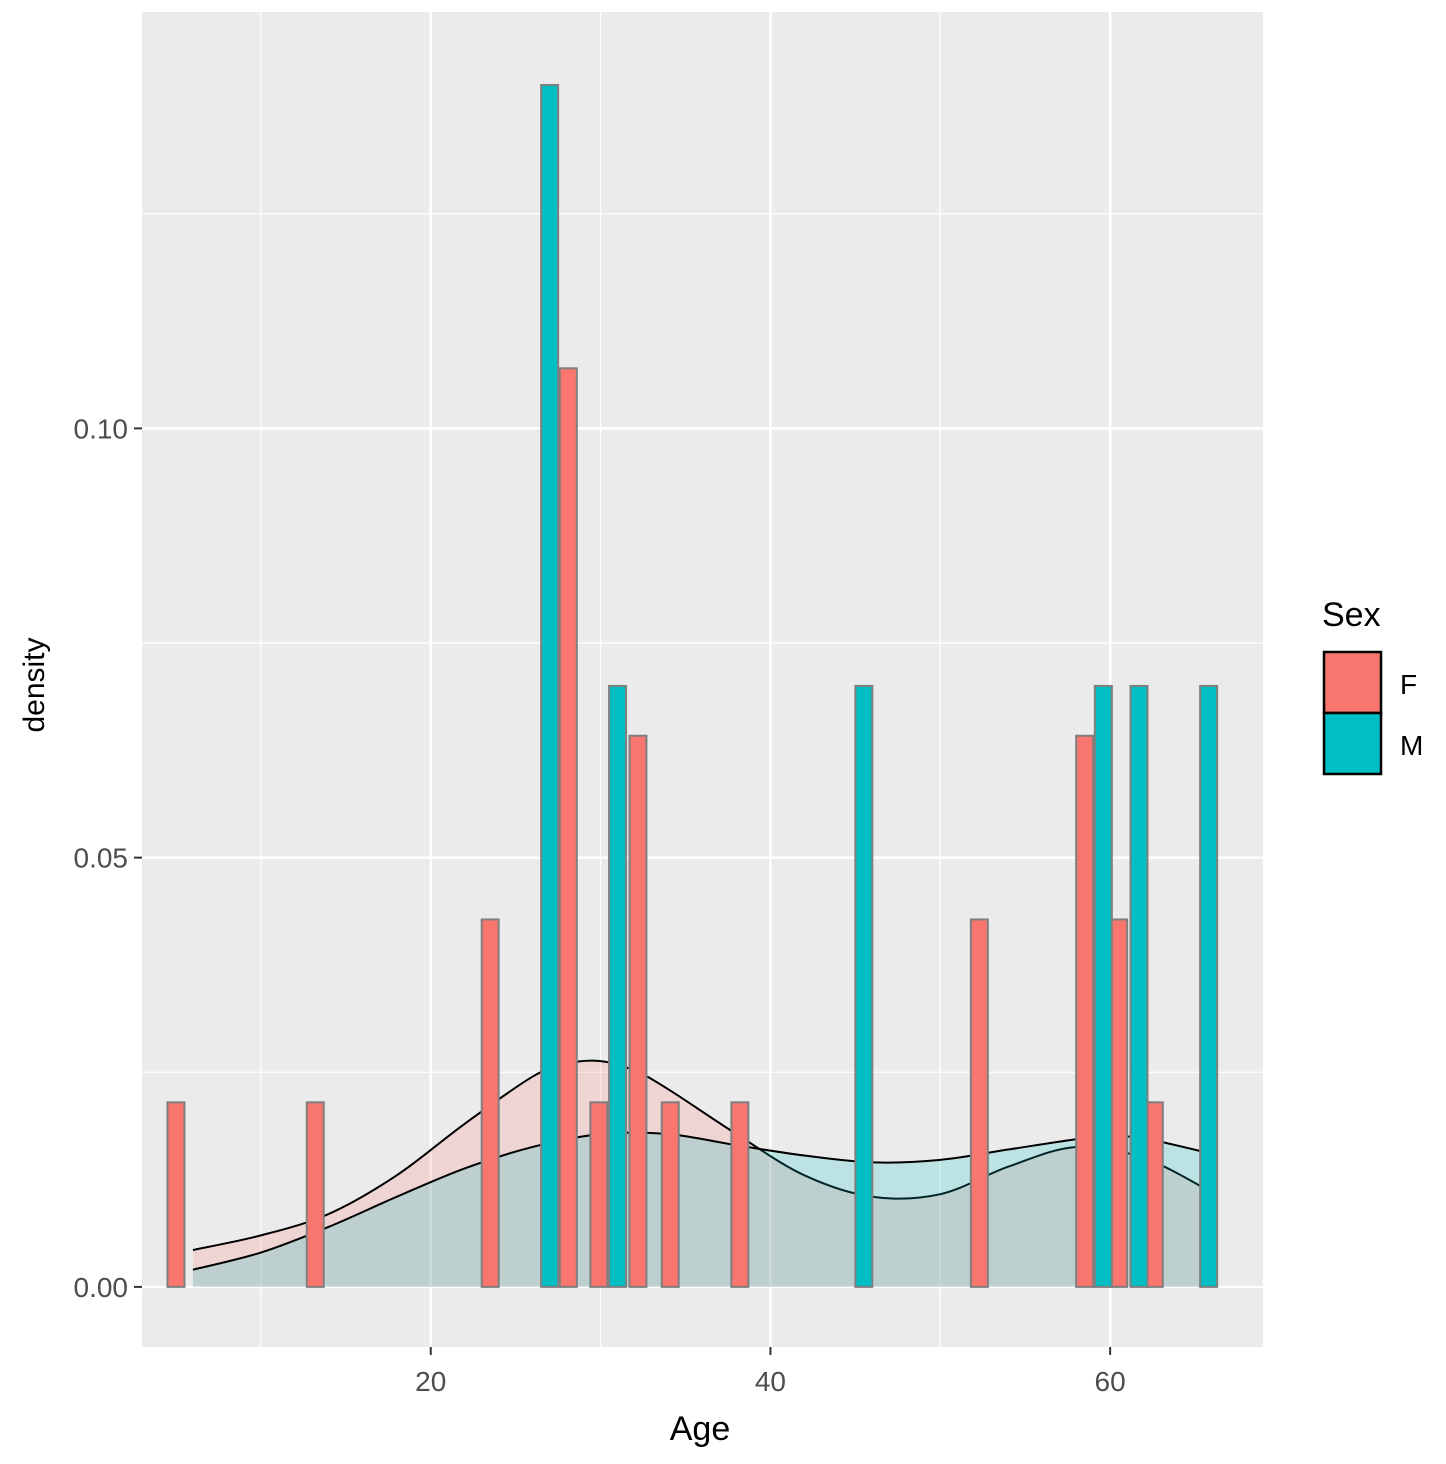 The height and width of the screenshot is (1464, 1446). I want to click on legend: Sex FM, so click(1372, 686).